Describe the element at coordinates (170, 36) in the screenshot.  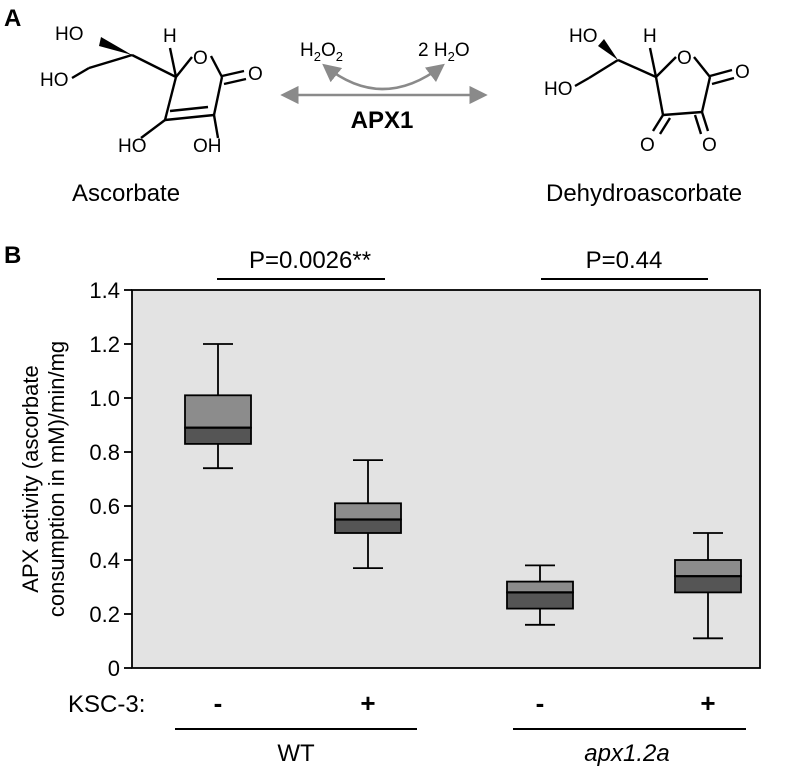
I see `ascorbate-h: H` at that location.